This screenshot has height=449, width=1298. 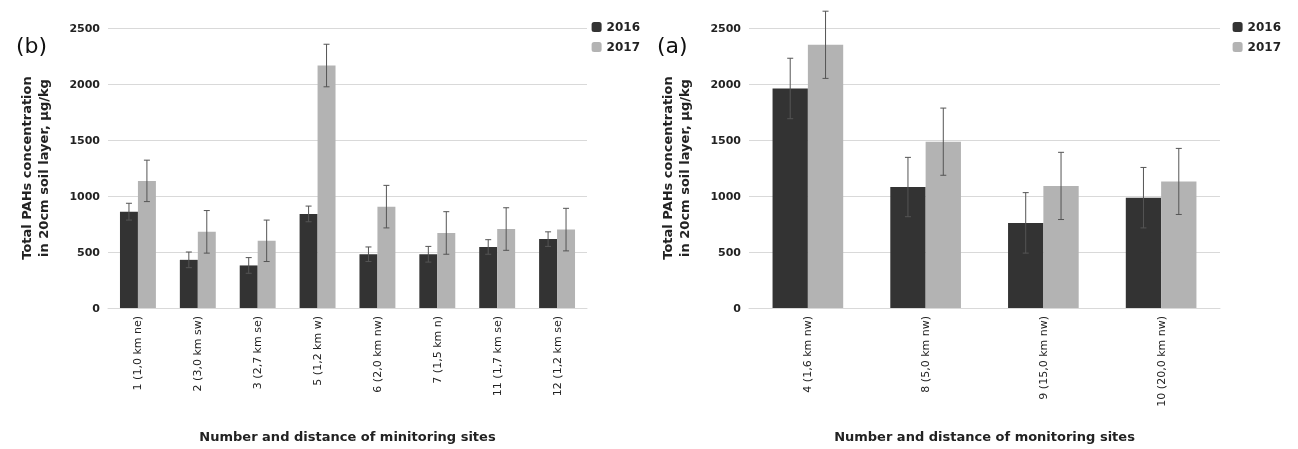 I want to click on x-tick-label: 9 (15,0 km nw), so click(x=1043, y=358).